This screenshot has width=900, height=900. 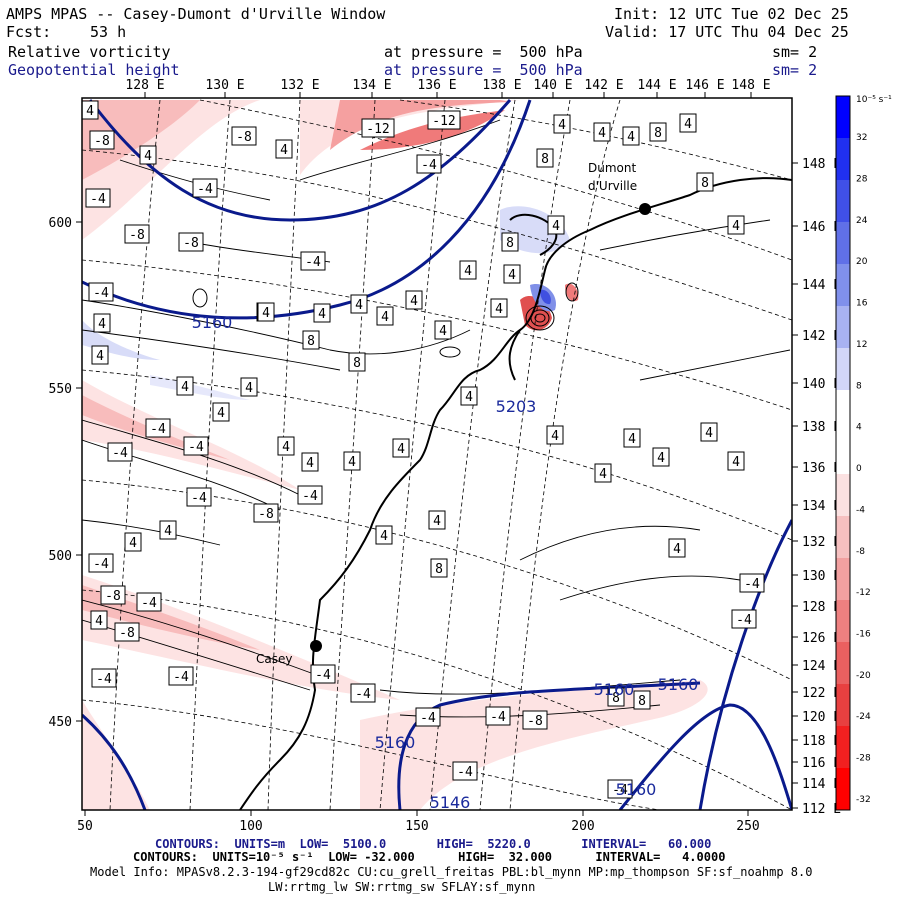 I want to click on vorticity-label-text: -8, so click(x=127, y=633).